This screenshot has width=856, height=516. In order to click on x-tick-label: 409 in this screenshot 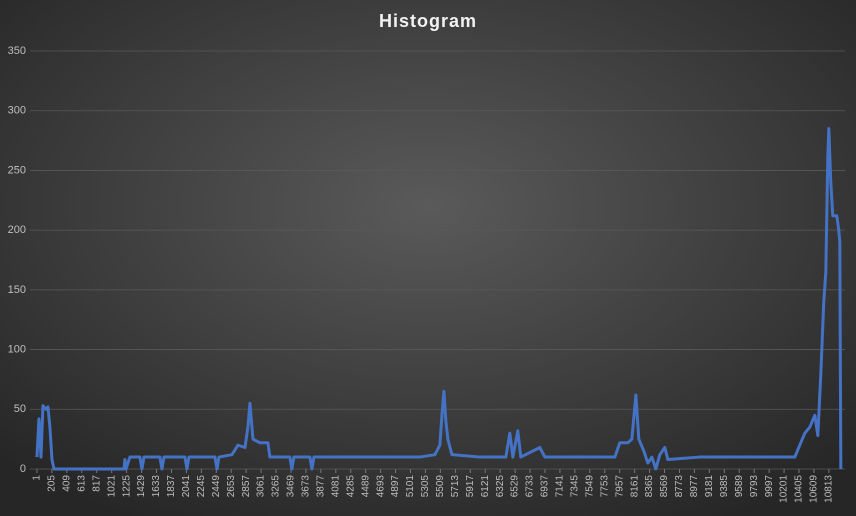, I will do `click(66, 483)`.